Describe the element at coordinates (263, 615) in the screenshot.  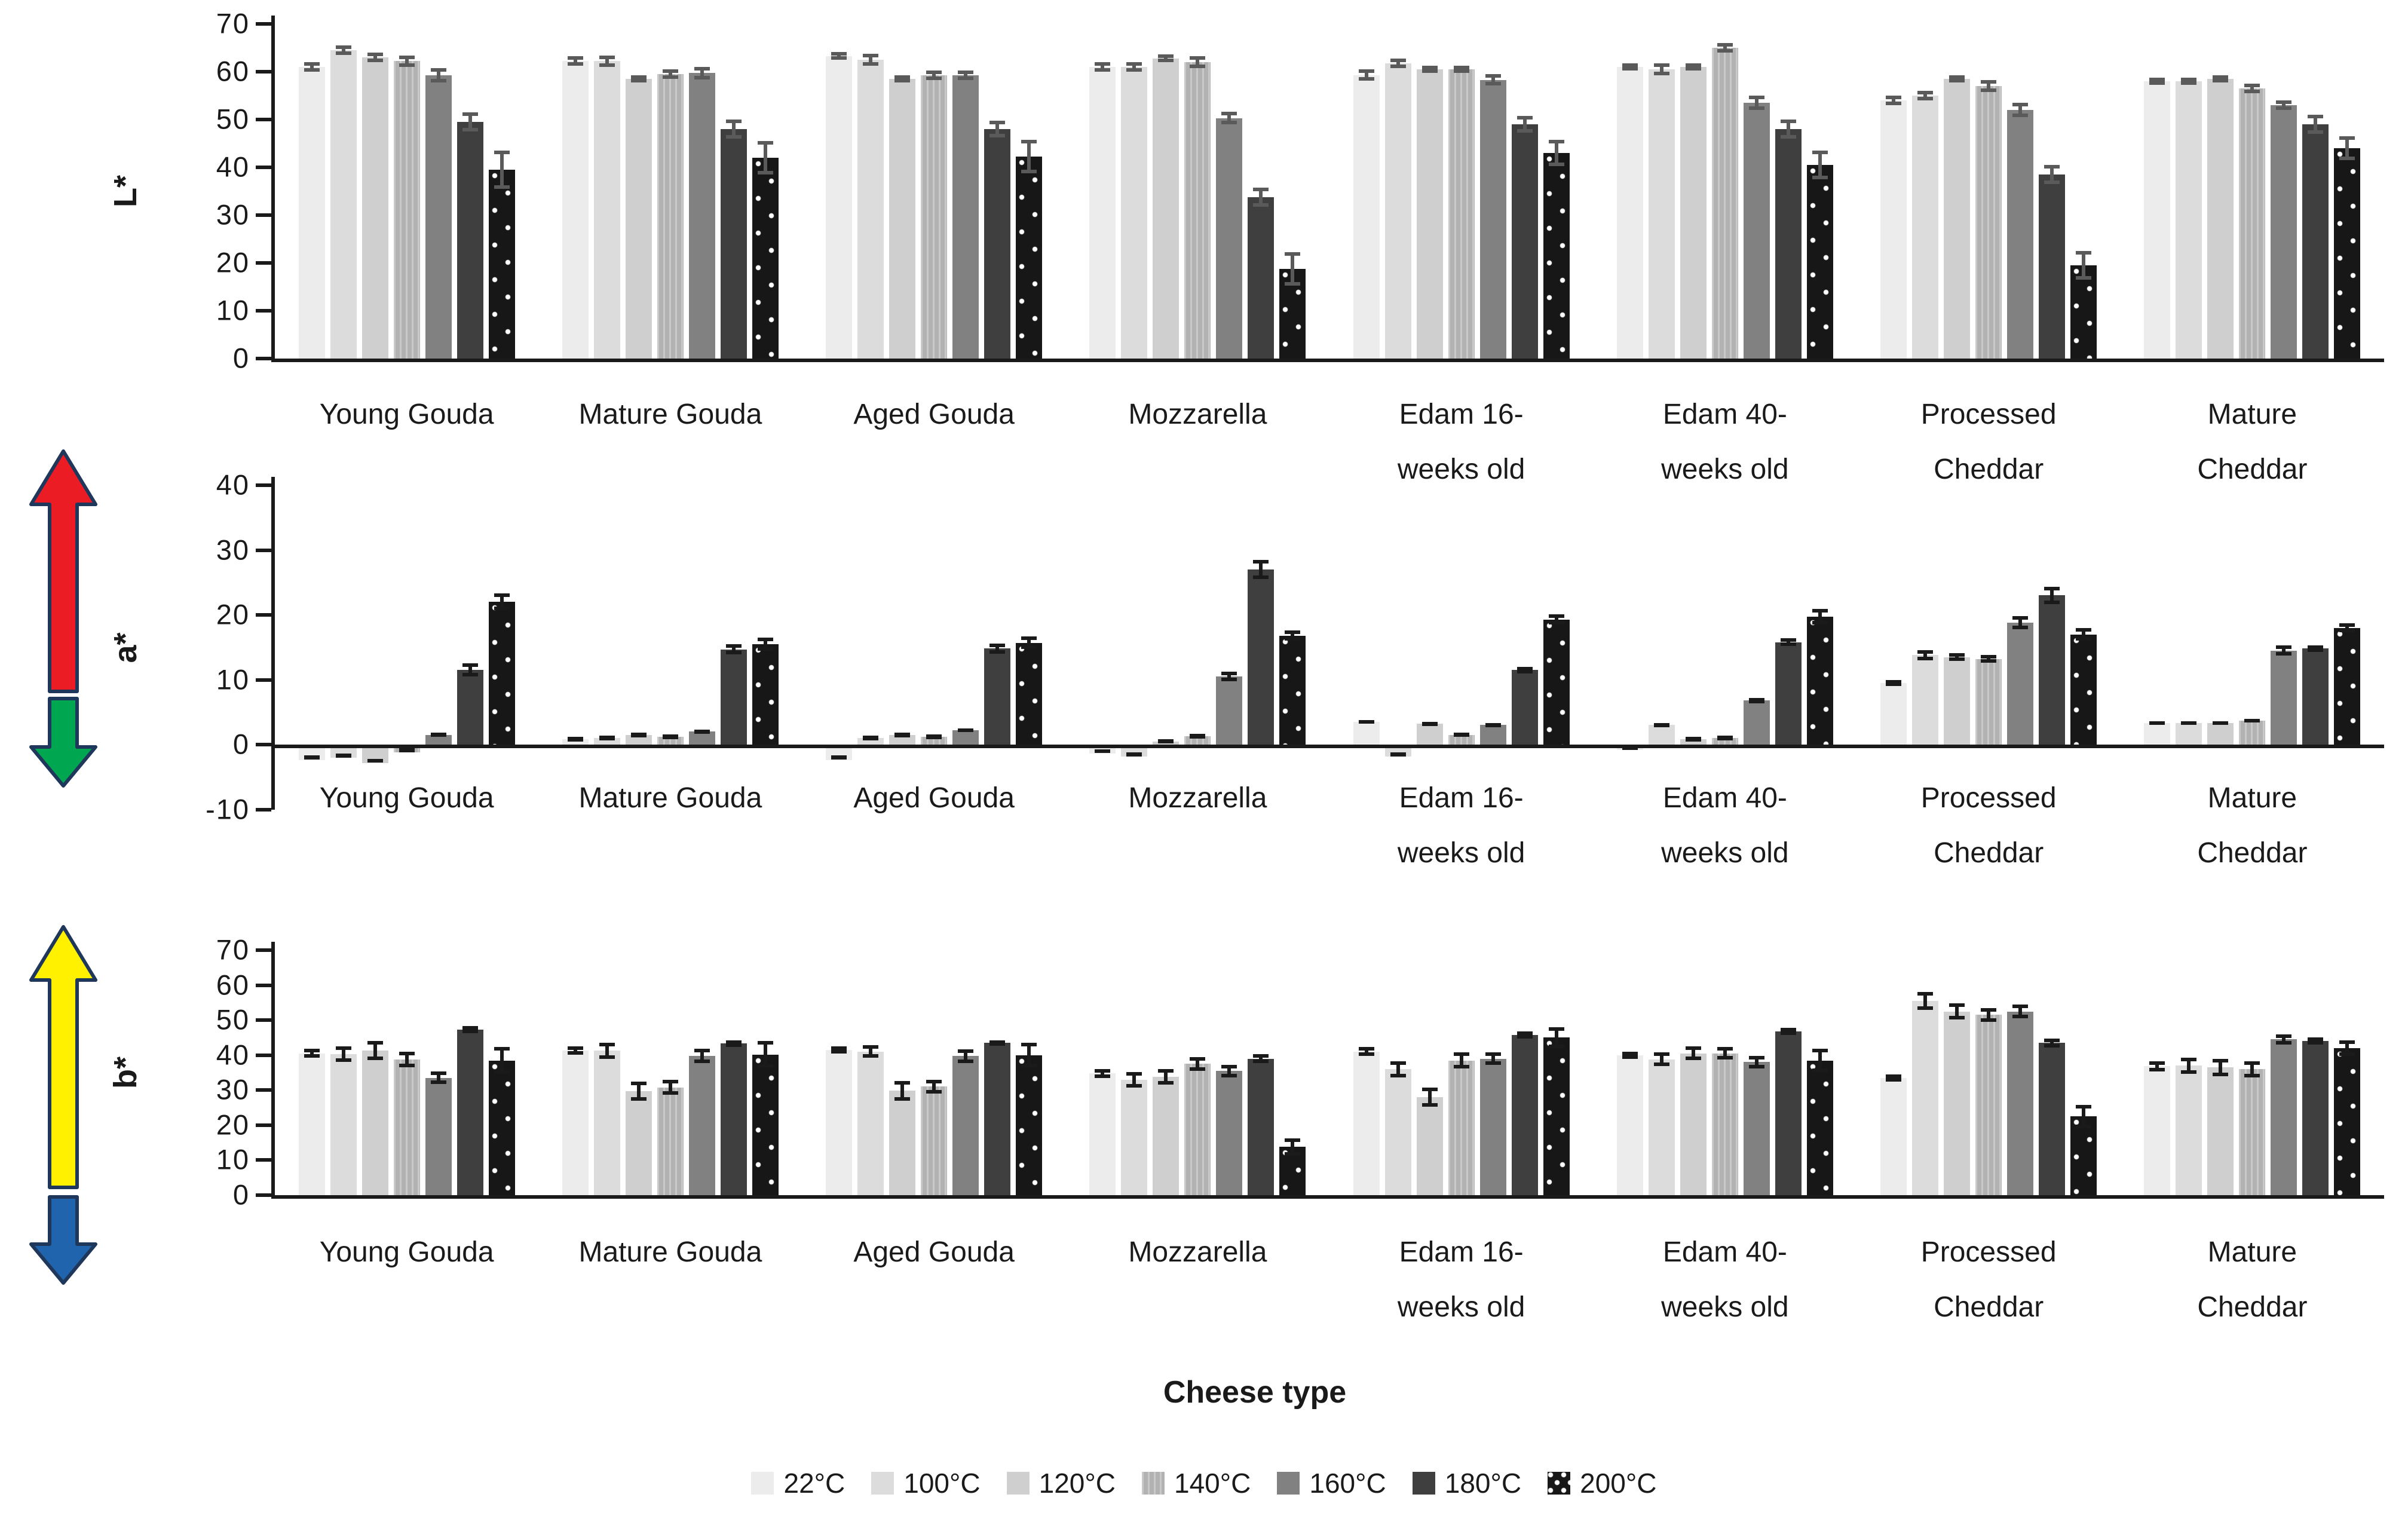
I see `y-tick` at that location.